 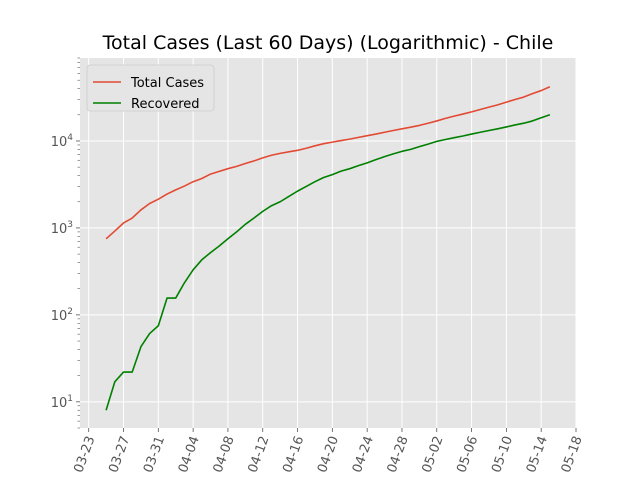 I want to click on x-tick-label: 03-31, so click(x=154, y=454).